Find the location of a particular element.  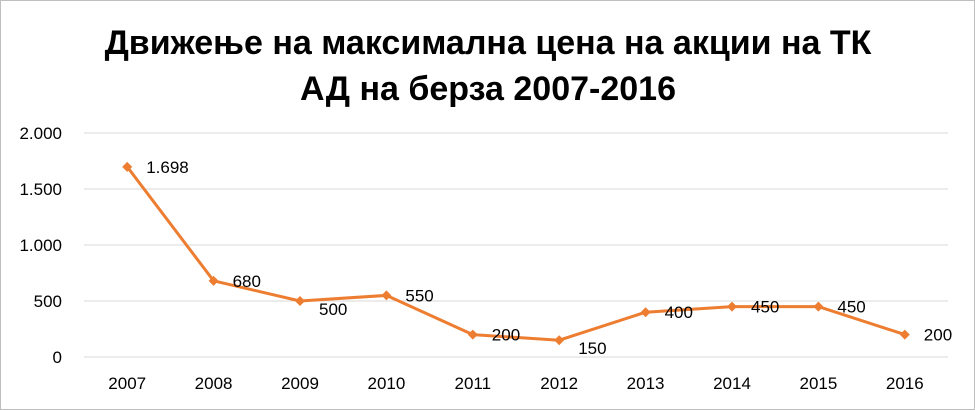

y-axis-ticks: 0 500 1.000 1.500 2.000 is located at coordinates (40, 245).